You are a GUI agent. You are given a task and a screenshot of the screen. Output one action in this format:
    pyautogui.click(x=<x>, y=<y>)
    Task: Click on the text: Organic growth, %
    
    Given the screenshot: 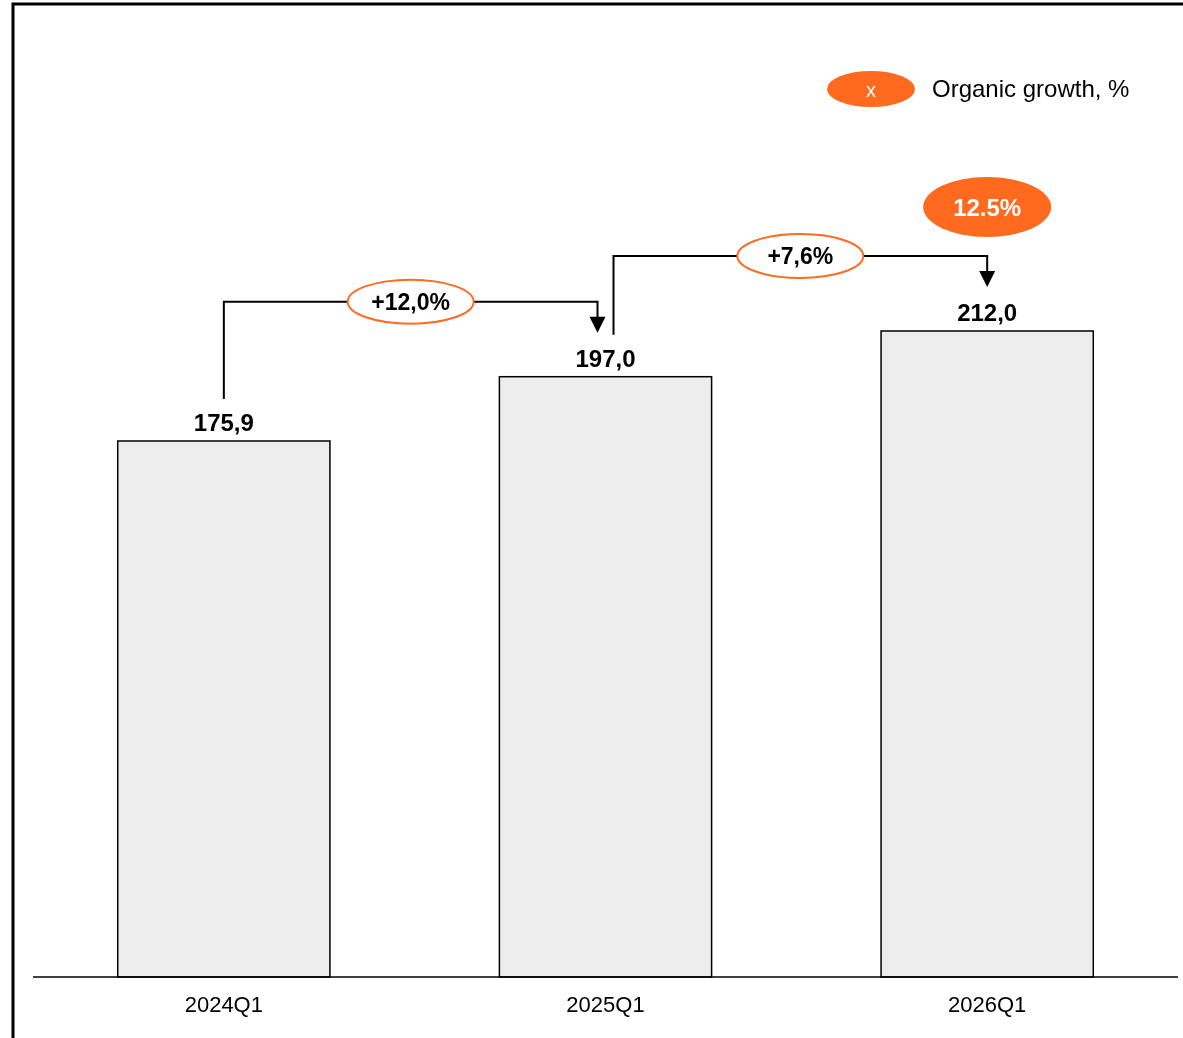 What is the action you would take?
    pyautogui.click(x=1031, y=88)
    